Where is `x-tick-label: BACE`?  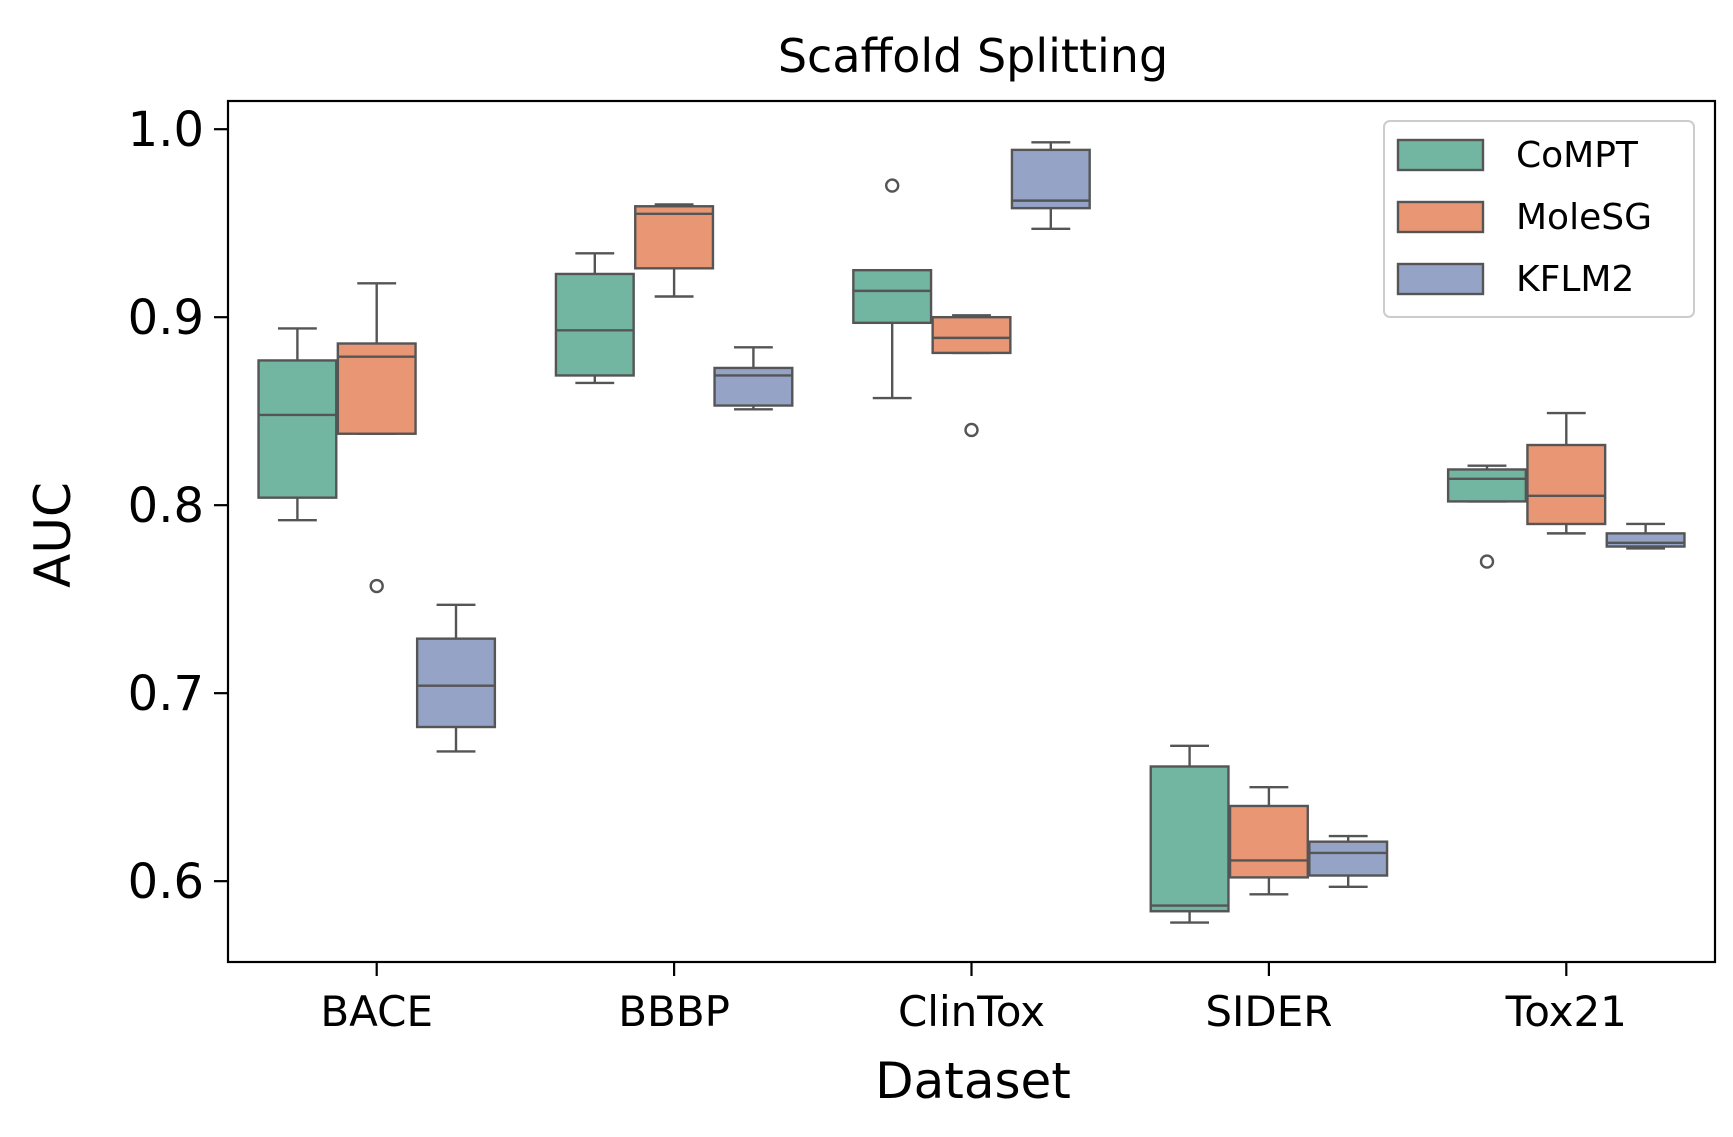
x-tick-label: BACE is located at coordinates (376, 1011).